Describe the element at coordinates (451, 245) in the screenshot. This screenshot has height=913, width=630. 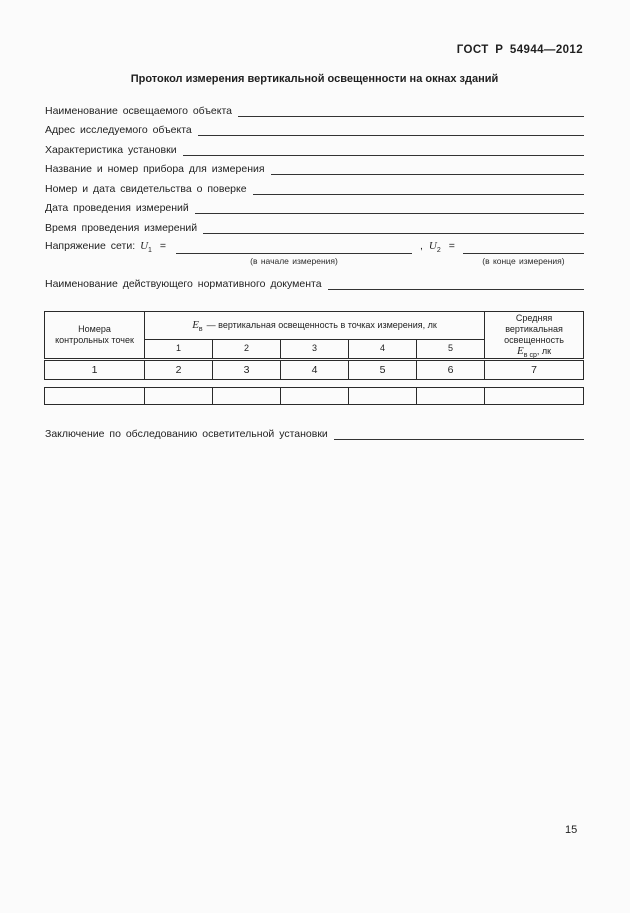
I see `u2-equals: =` at that location.